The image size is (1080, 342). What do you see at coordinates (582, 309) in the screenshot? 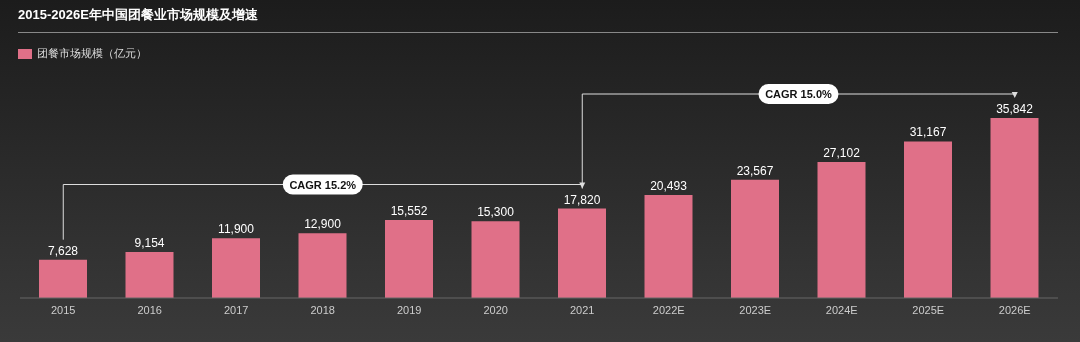
I see `x-tick-label: 2021` at bounding box center [582, 309].